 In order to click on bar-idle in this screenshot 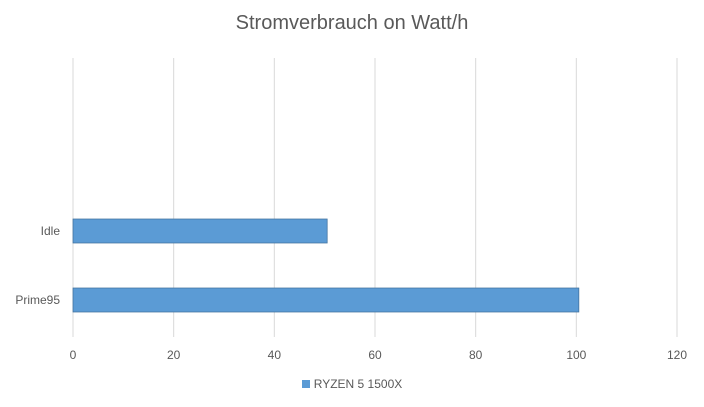, I will do `click(200, 231)`.